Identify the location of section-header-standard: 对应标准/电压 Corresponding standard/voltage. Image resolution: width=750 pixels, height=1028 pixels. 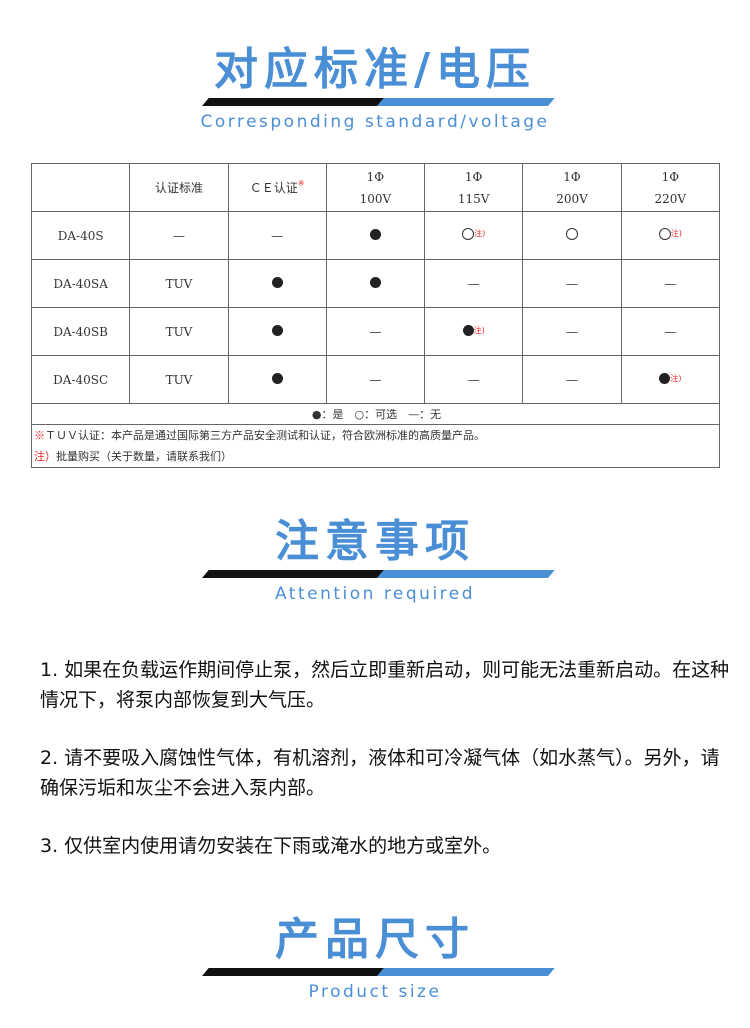
(375, 87).